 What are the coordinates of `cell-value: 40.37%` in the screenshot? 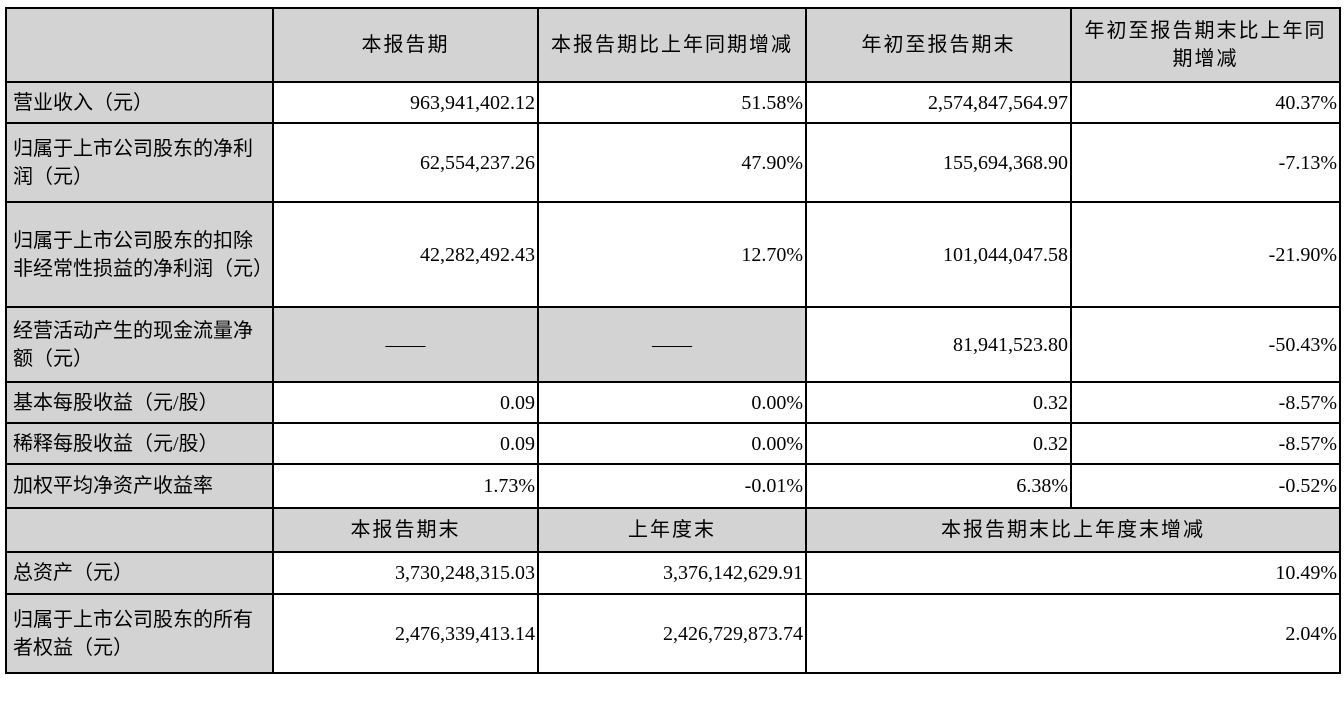 It's located at (1205, 102).